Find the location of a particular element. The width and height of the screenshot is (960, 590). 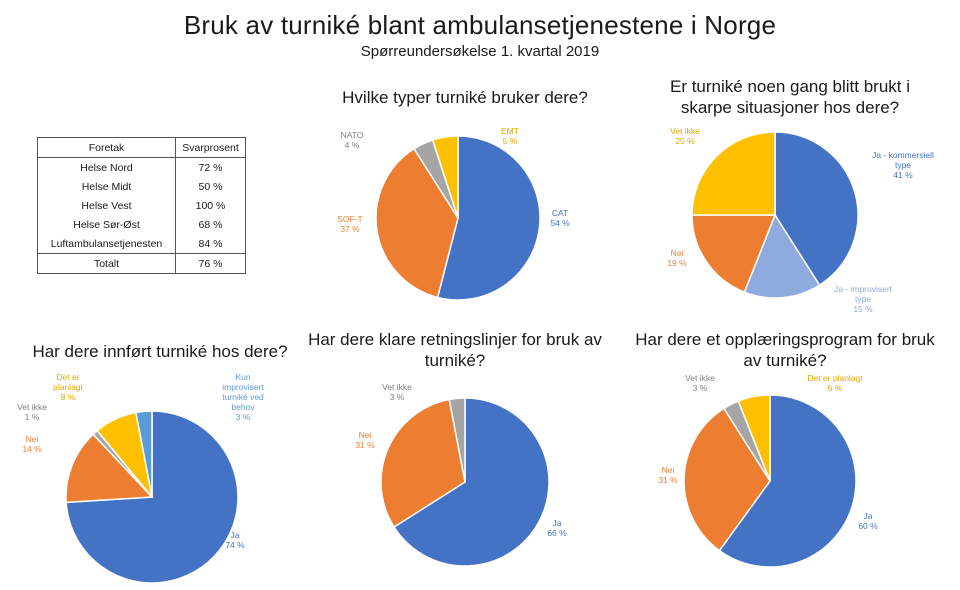

pie-slice-ja-improvisert-type is located at coordinates (782, 256).